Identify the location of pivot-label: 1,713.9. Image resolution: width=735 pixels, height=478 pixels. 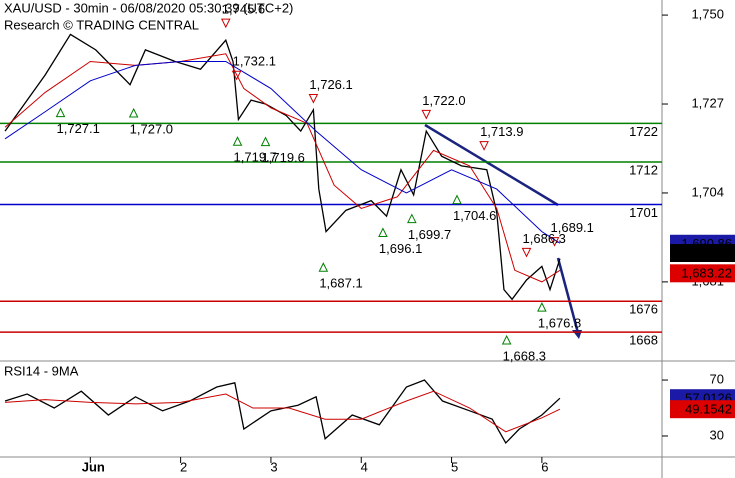
(501, 131).